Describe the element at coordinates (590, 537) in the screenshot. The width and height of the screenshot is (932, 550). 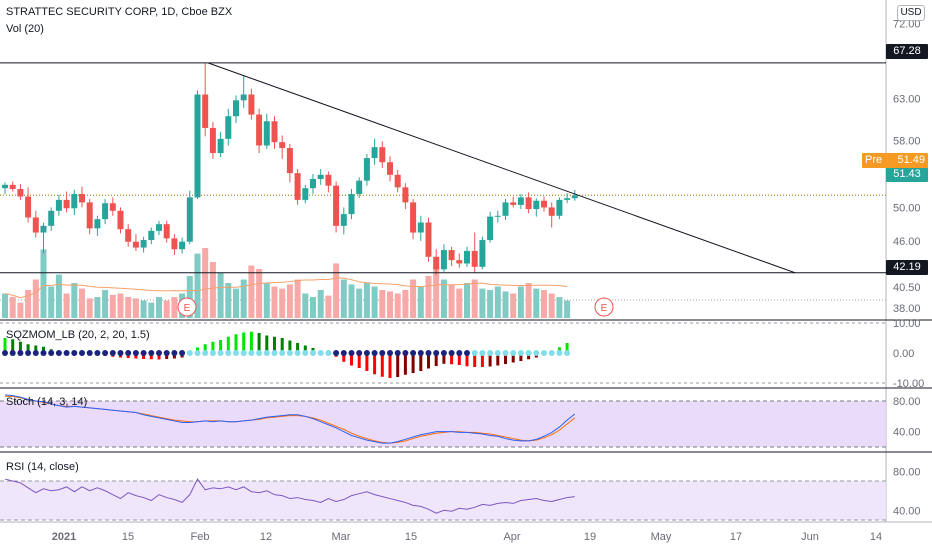
I see `time-tick-label: 19` at that location.